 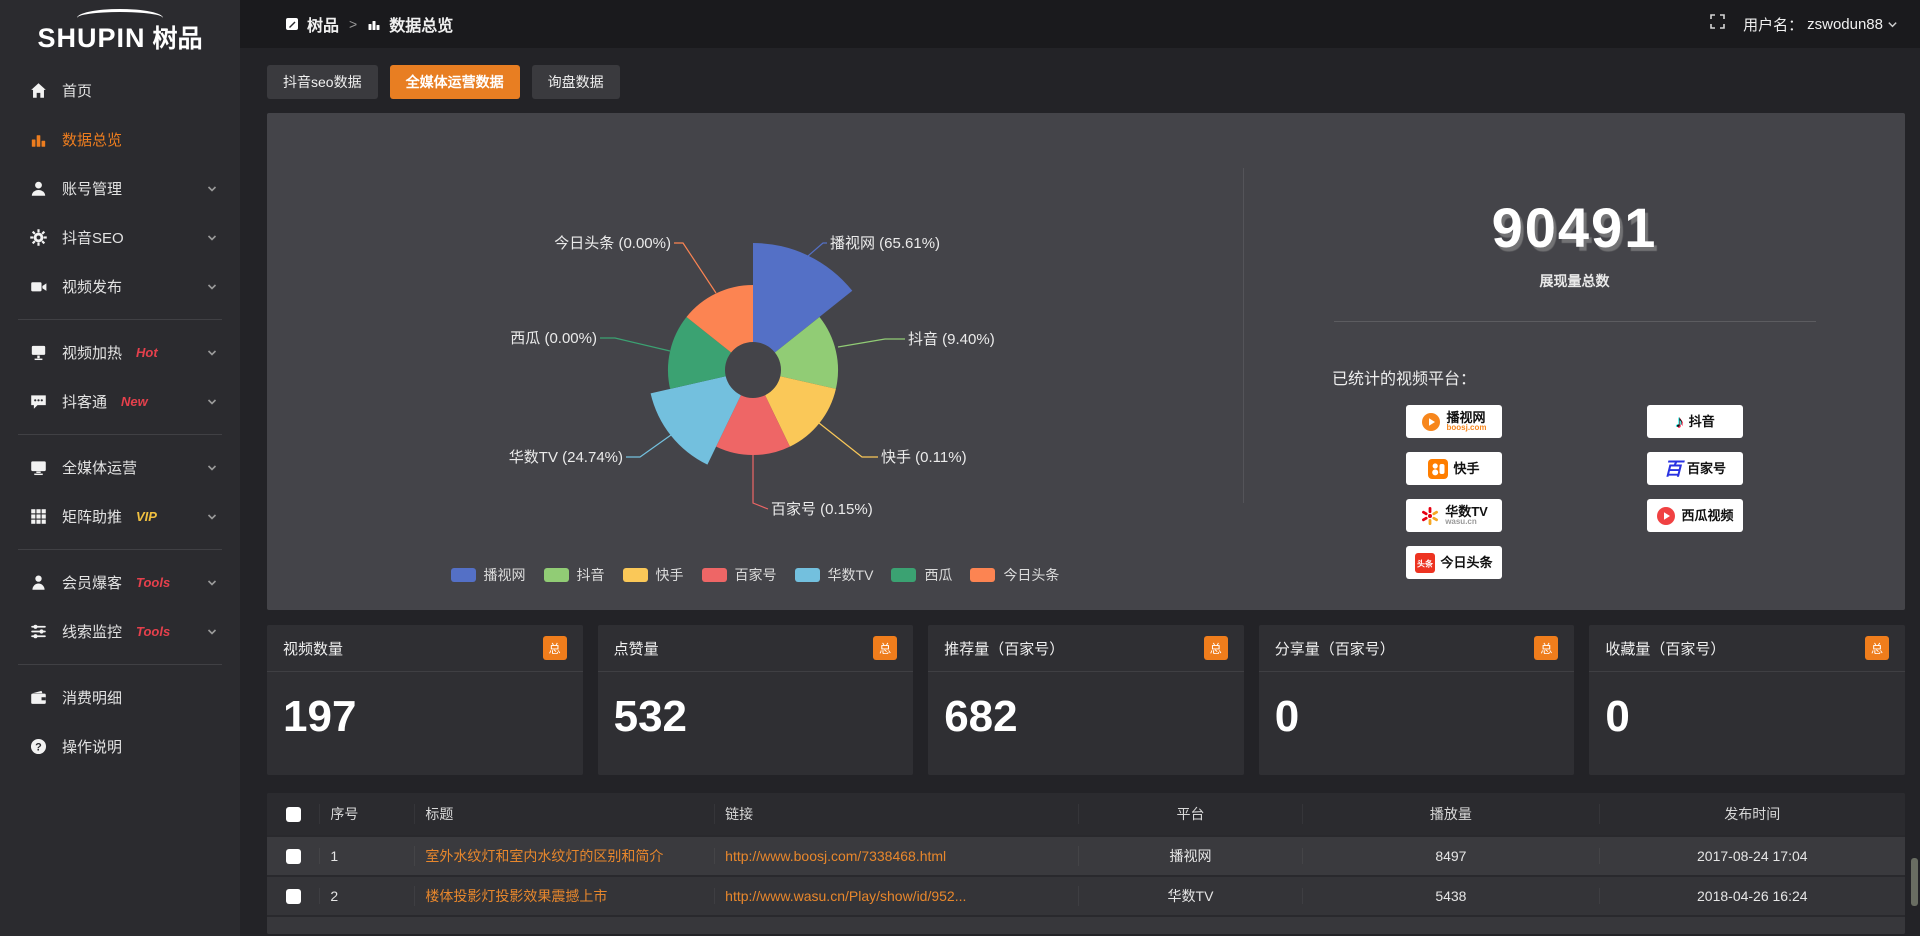 I want to click on home-icon, so click(x=38, y=90).